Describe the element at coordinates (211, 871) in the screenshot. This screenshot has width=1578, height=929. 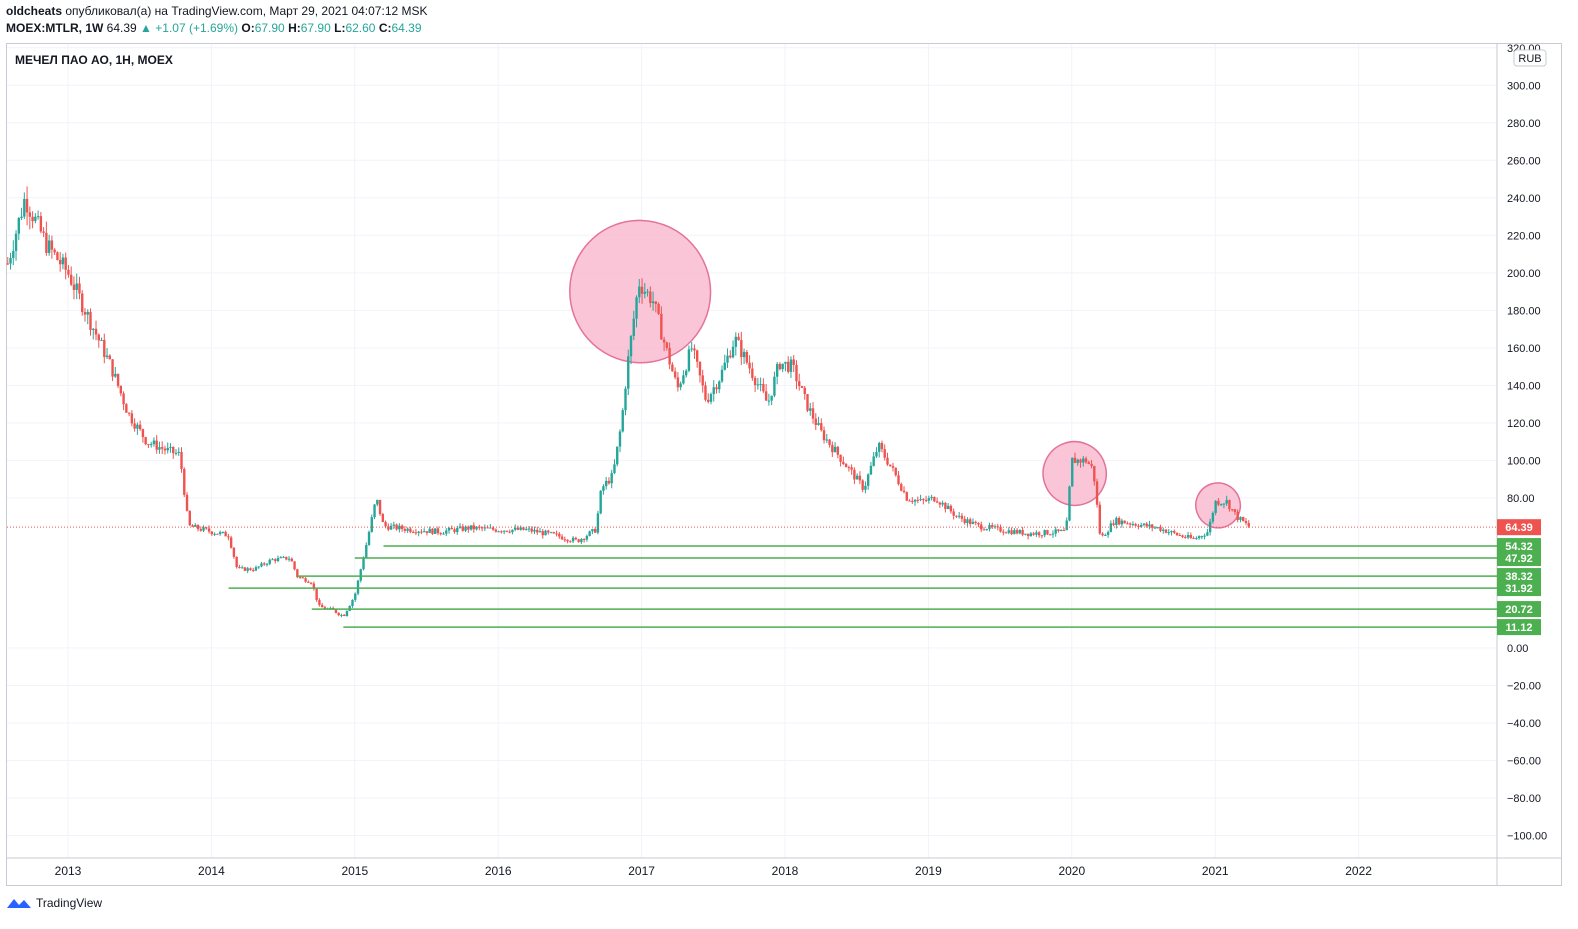
I see `x-tick-label: 2014` at that location.